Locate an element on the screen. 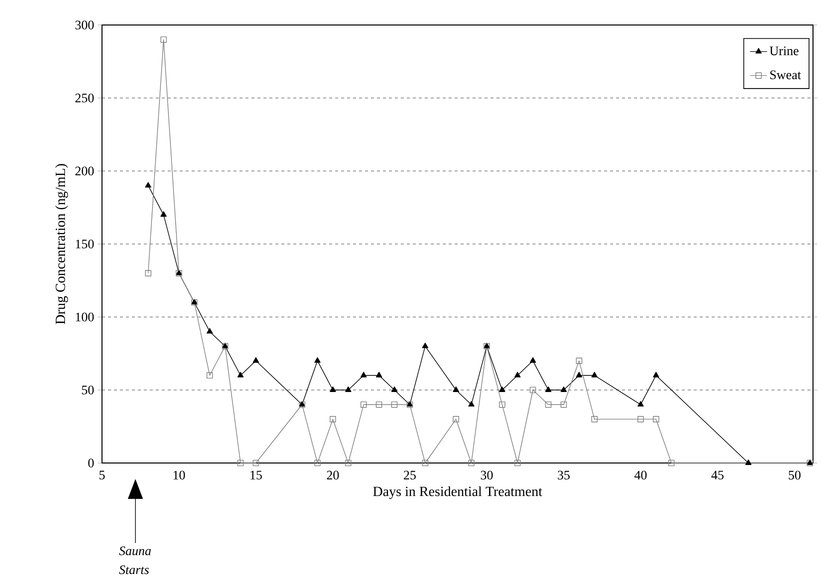 The image size is (823, 583). y-axis-title: Drug Concentration (ng/mL) is located at coordinates (61, 244).